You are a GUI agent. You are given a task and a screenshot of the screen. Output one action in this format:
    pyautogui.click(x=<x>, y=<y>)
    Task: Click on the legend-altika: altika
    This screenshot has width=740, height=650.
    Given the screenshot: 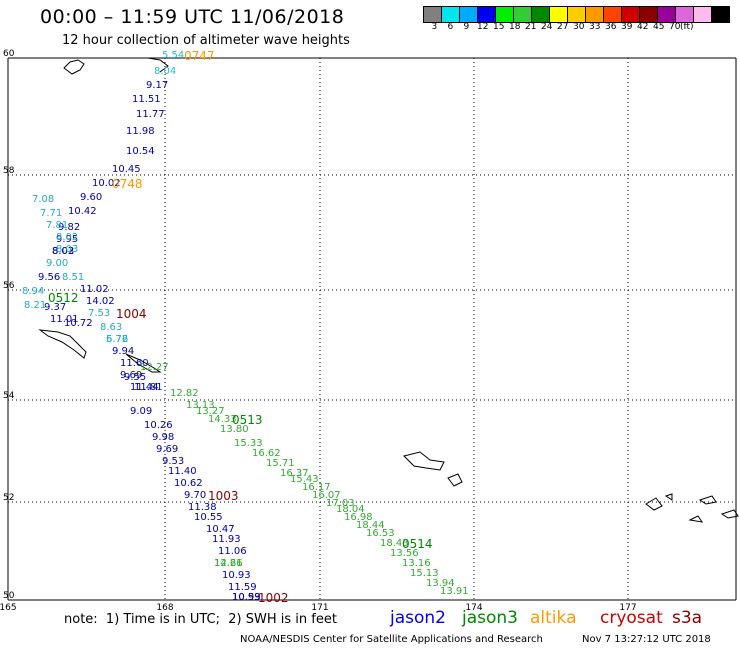 What is the action you would take?
    pyautogui.click(x=553, y=618)
    